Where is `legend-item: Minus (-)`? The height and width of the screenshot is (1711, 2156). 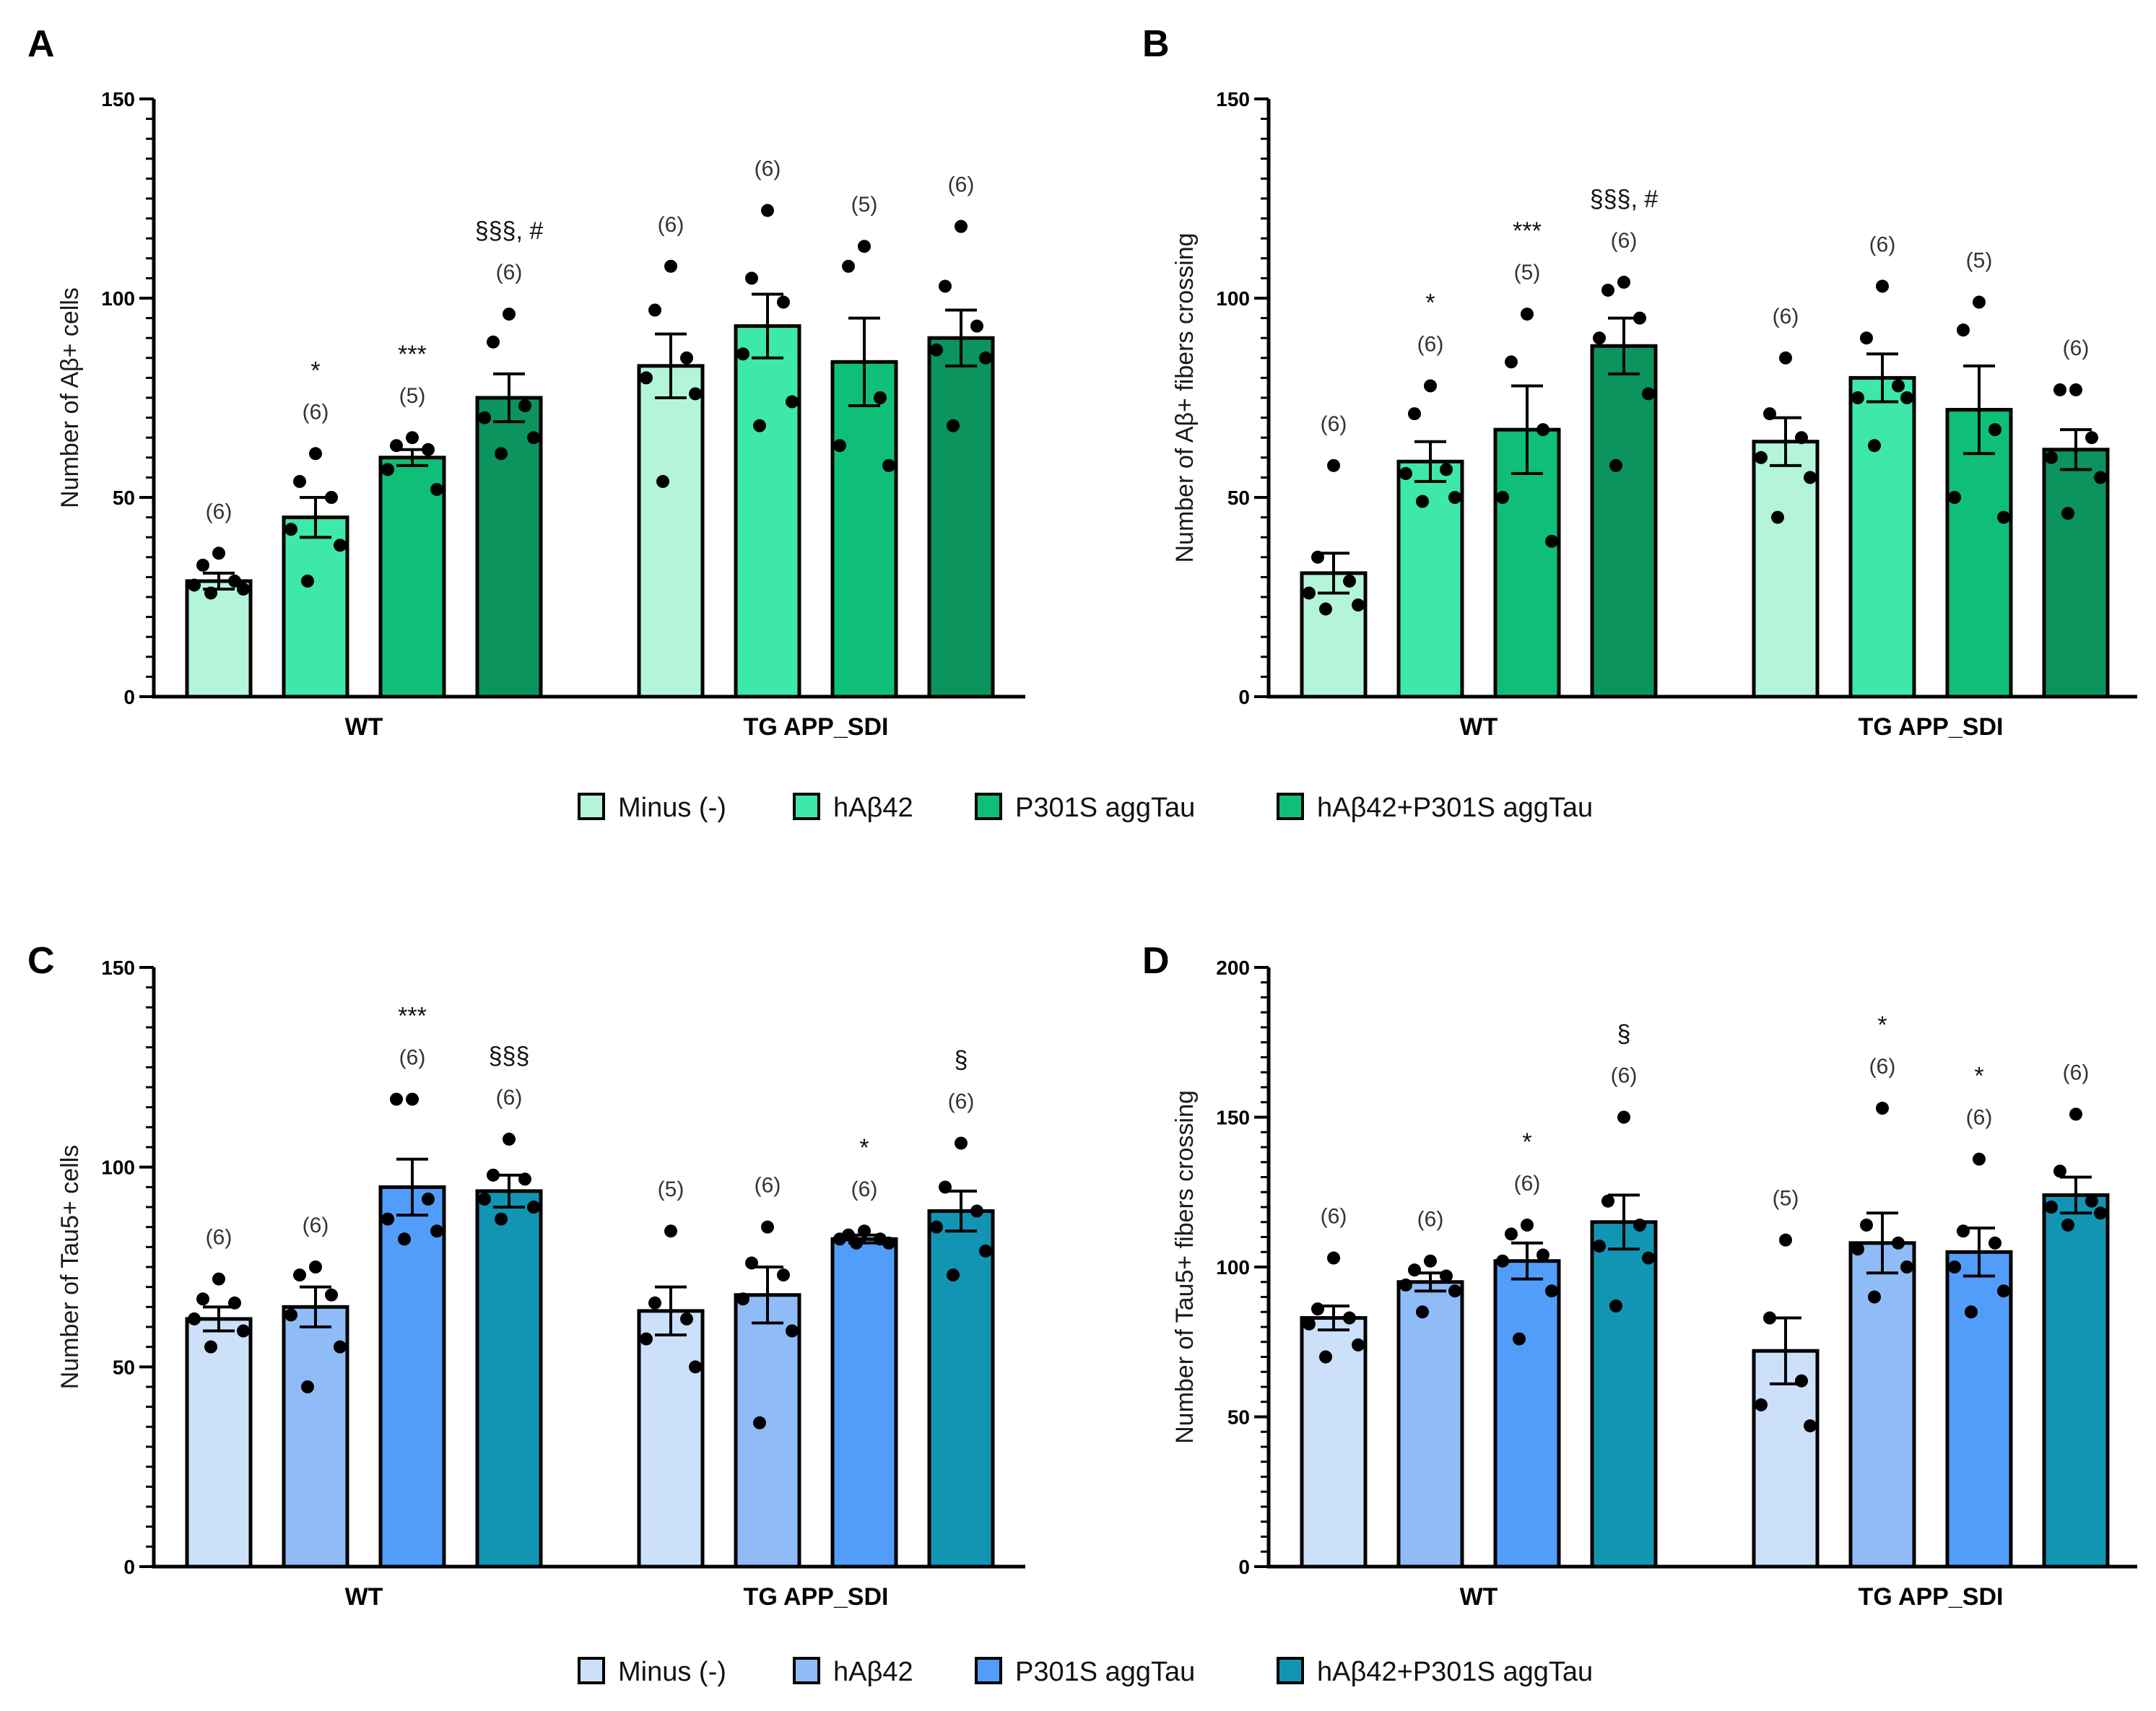
legend-item: Minus (-) is located at coordinates (652, 1672).